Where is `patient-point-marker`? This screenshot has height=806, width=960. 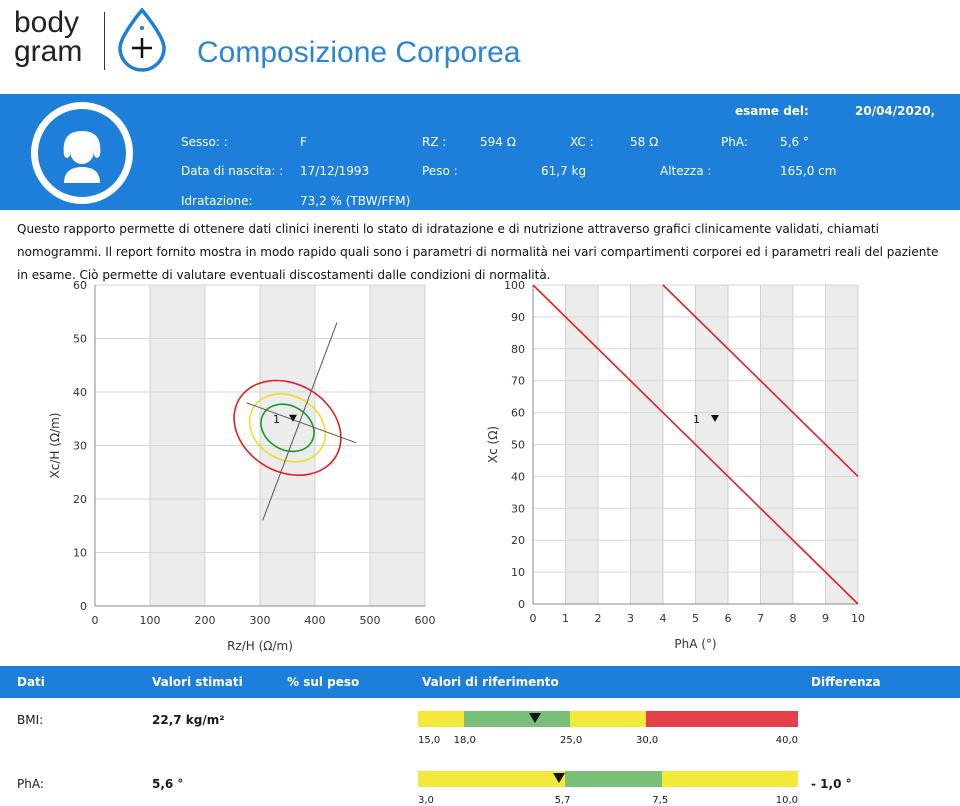
patient-point-marker is located at coordinates (715, 418).